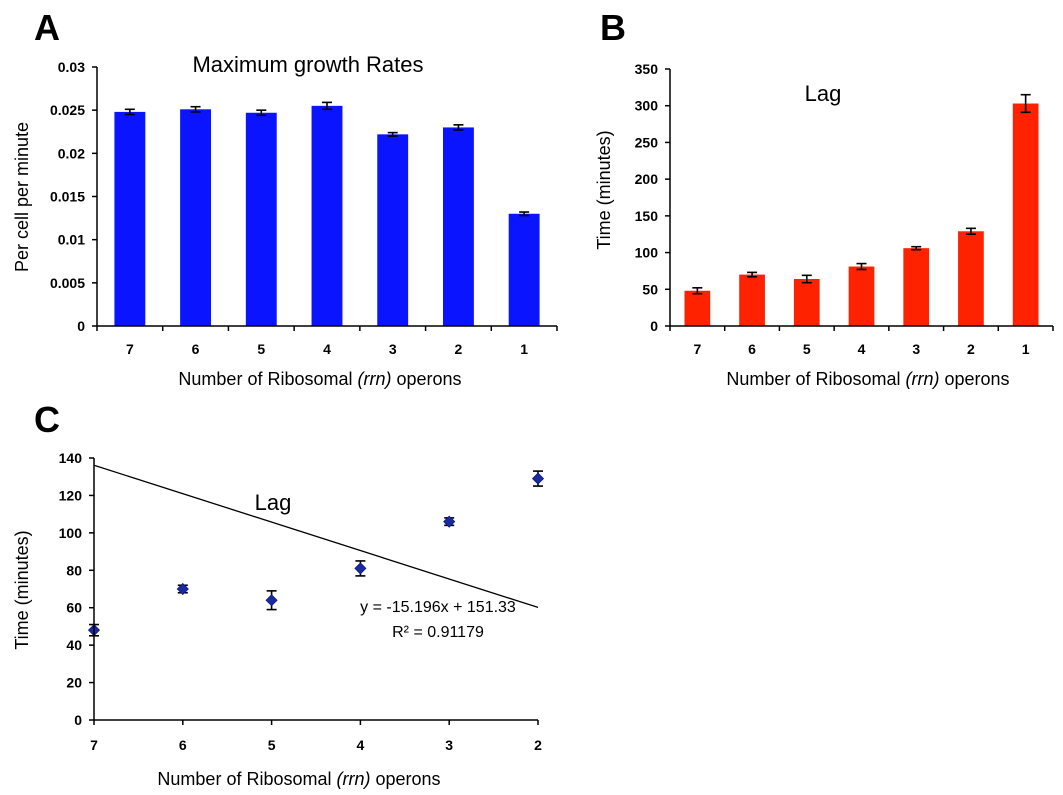 Image resolution: width=1063 pixels, height=795 pixels. Describe the element at coordinates (647, 179) in the screenshot. I see `y-tick-label: 200` at that location.